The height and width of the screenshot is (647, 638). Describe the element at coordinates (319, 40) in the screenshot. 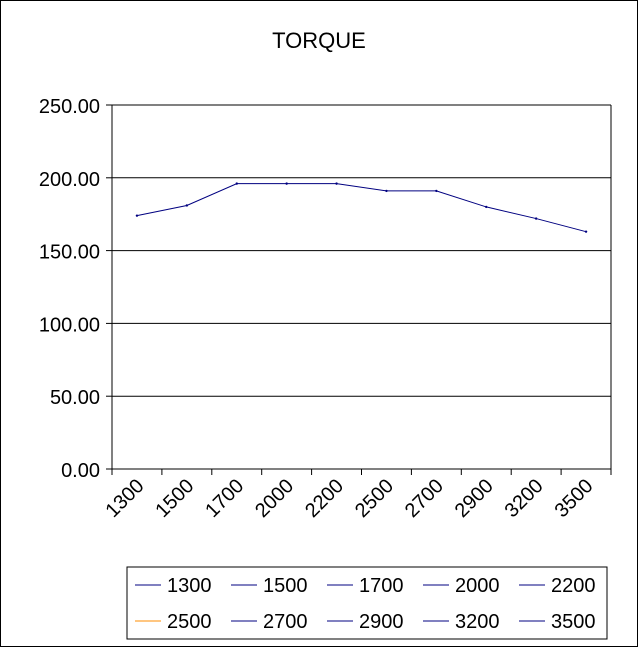

I see `chart-title: TORQUE` at that location.